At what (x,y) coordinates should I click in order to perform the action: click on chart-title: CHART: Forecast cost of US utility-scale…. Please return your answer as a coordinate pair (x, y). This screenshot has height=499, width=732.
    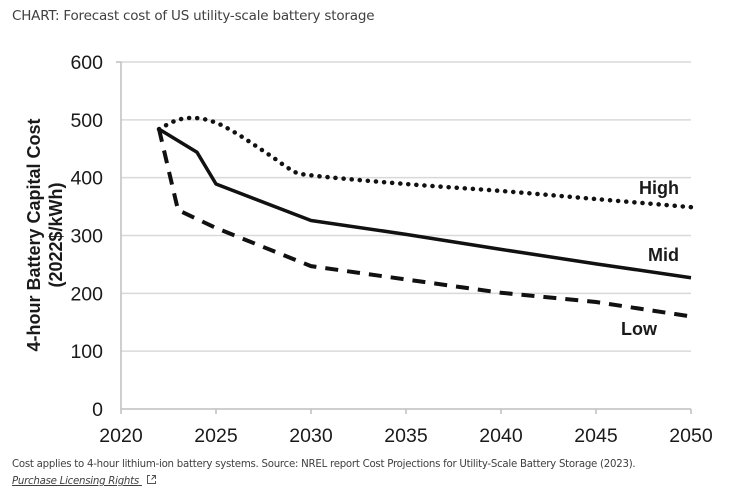
    Looking at the image, I should click on (193, 16).